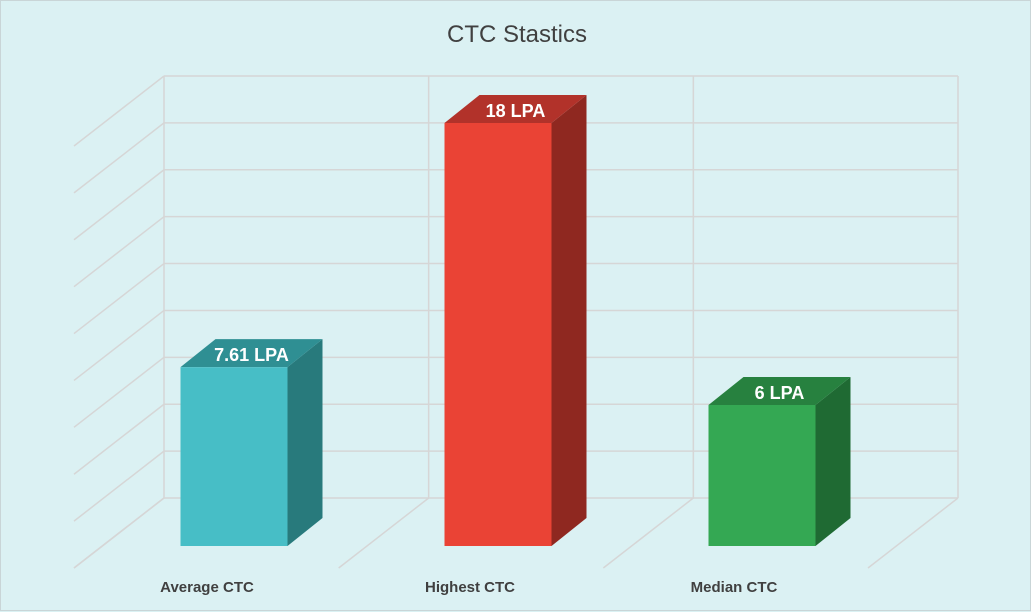  What do you see at coordinates (207, 587) in the screenshot?
I see `category-label: Average CTC` at bounding box center [207, 587].